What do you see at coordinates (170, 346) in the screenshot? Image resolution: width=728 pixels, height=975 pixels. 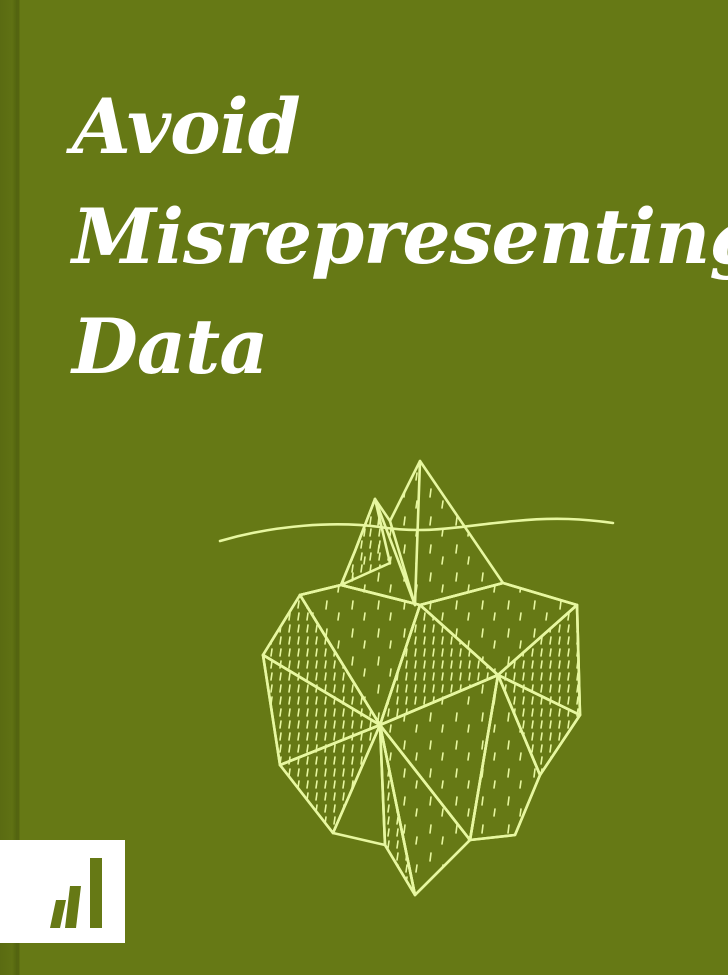 I see `title-line-3: Data` at bounding box center [170, 346].